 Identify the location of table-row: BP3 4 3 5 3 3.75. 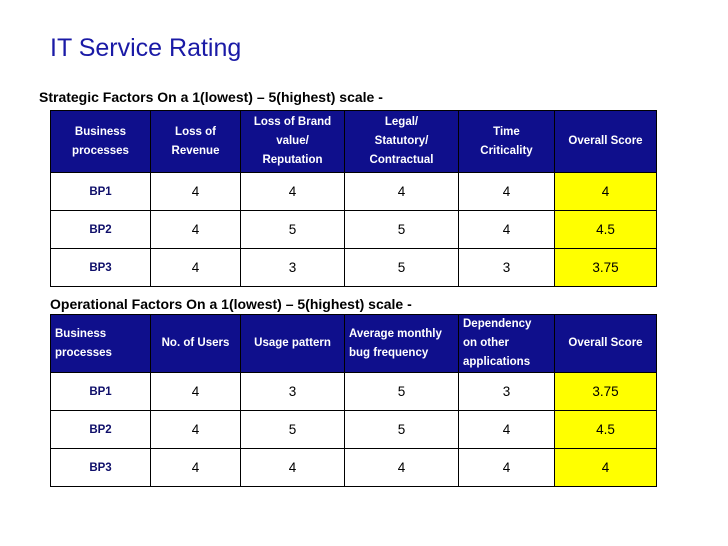
(353, 267).